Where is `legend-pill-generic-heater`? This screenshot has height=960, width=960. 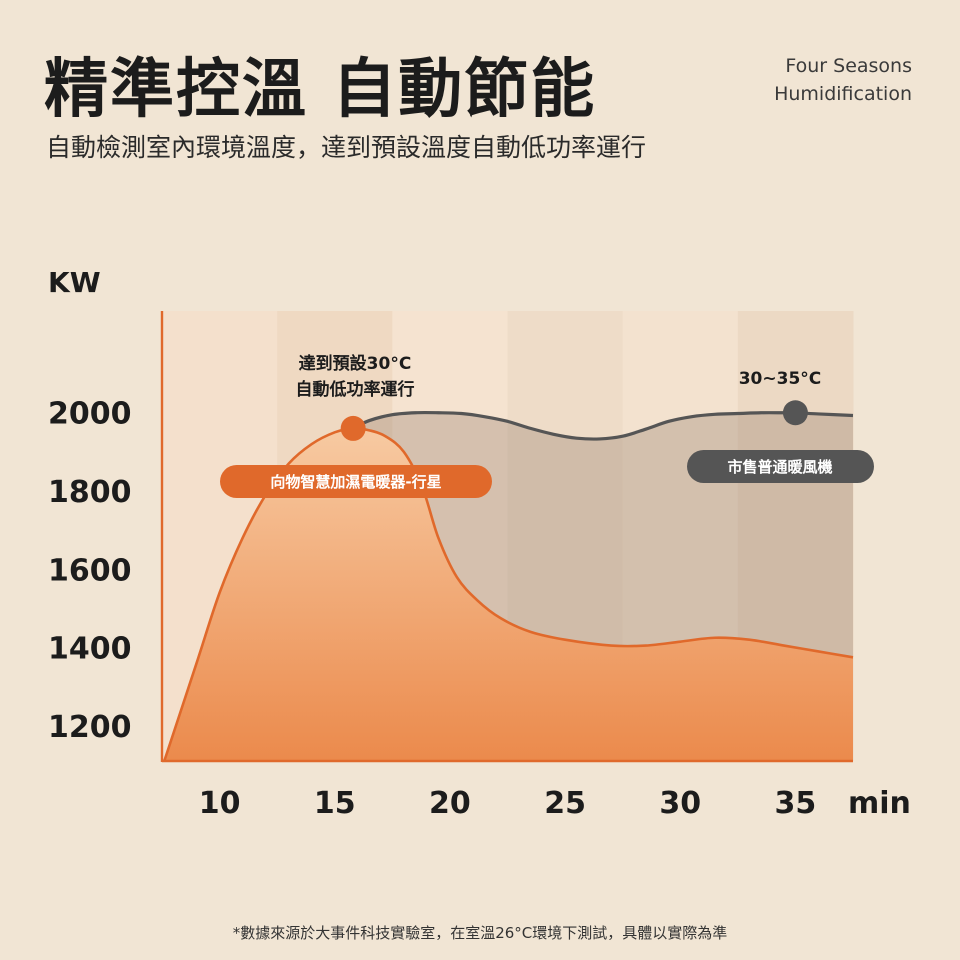 legend-pill-generic-heater is located at coordinates (780, 466).